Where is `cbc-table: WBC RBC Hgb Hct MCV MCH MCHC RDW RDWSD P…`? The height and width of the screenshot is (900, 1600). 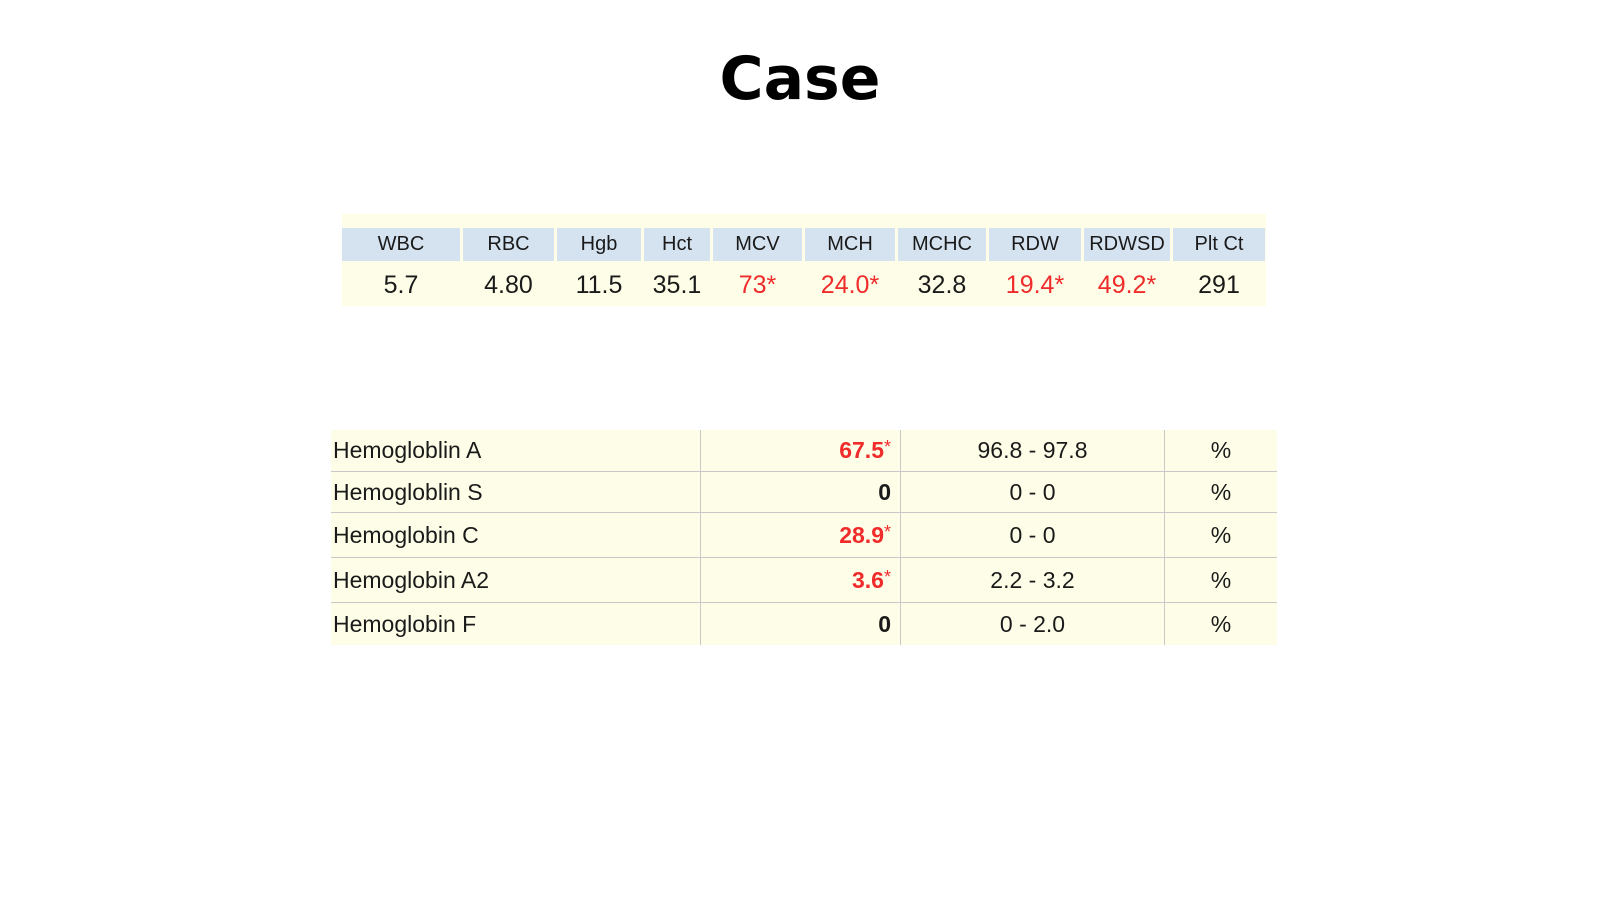 cbc-table: WBC RBC Hgb Hct MCV MCH MCHC RDW RDWSD P… is located at coordinates (804, 260).